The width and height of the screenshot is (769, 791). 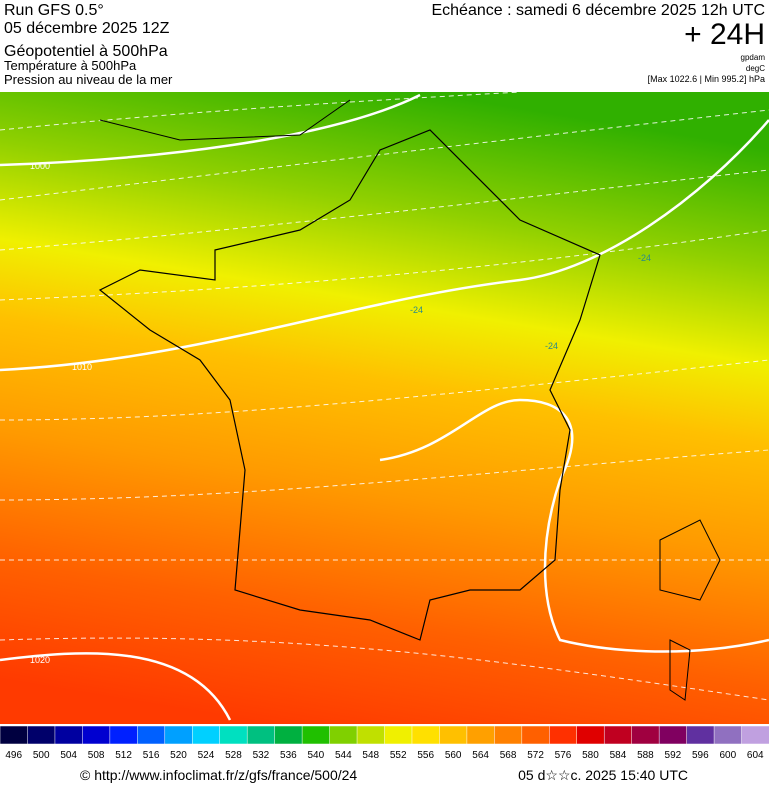 I want to click on unit: gpdam, so click(x=753, y=57).